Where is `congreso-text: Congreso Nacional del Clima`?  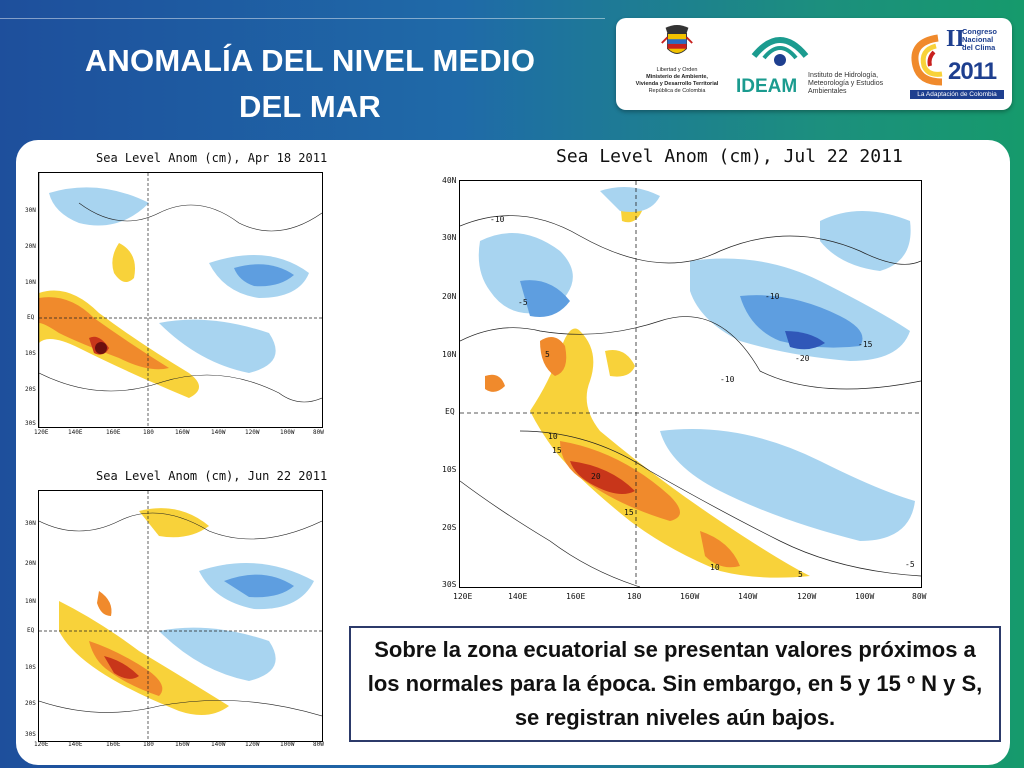 congreso-text: Congreso Nacional del Clima is located at coordinates (980, 39).